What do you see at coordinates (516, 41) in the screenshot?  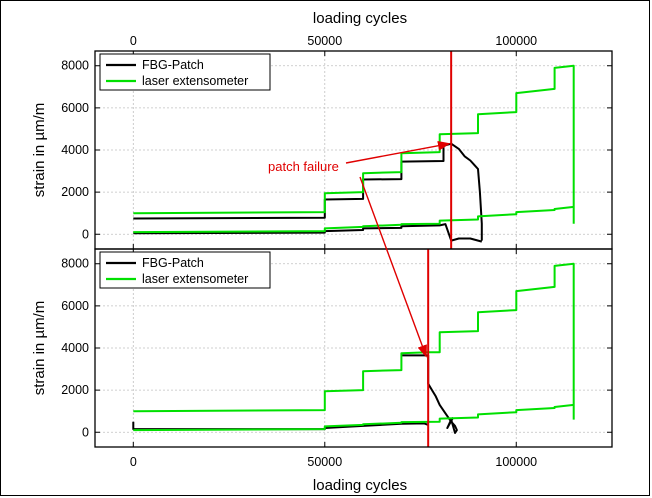 I see `top-x-tick-label: 100000` at bounding box center [516, 41].